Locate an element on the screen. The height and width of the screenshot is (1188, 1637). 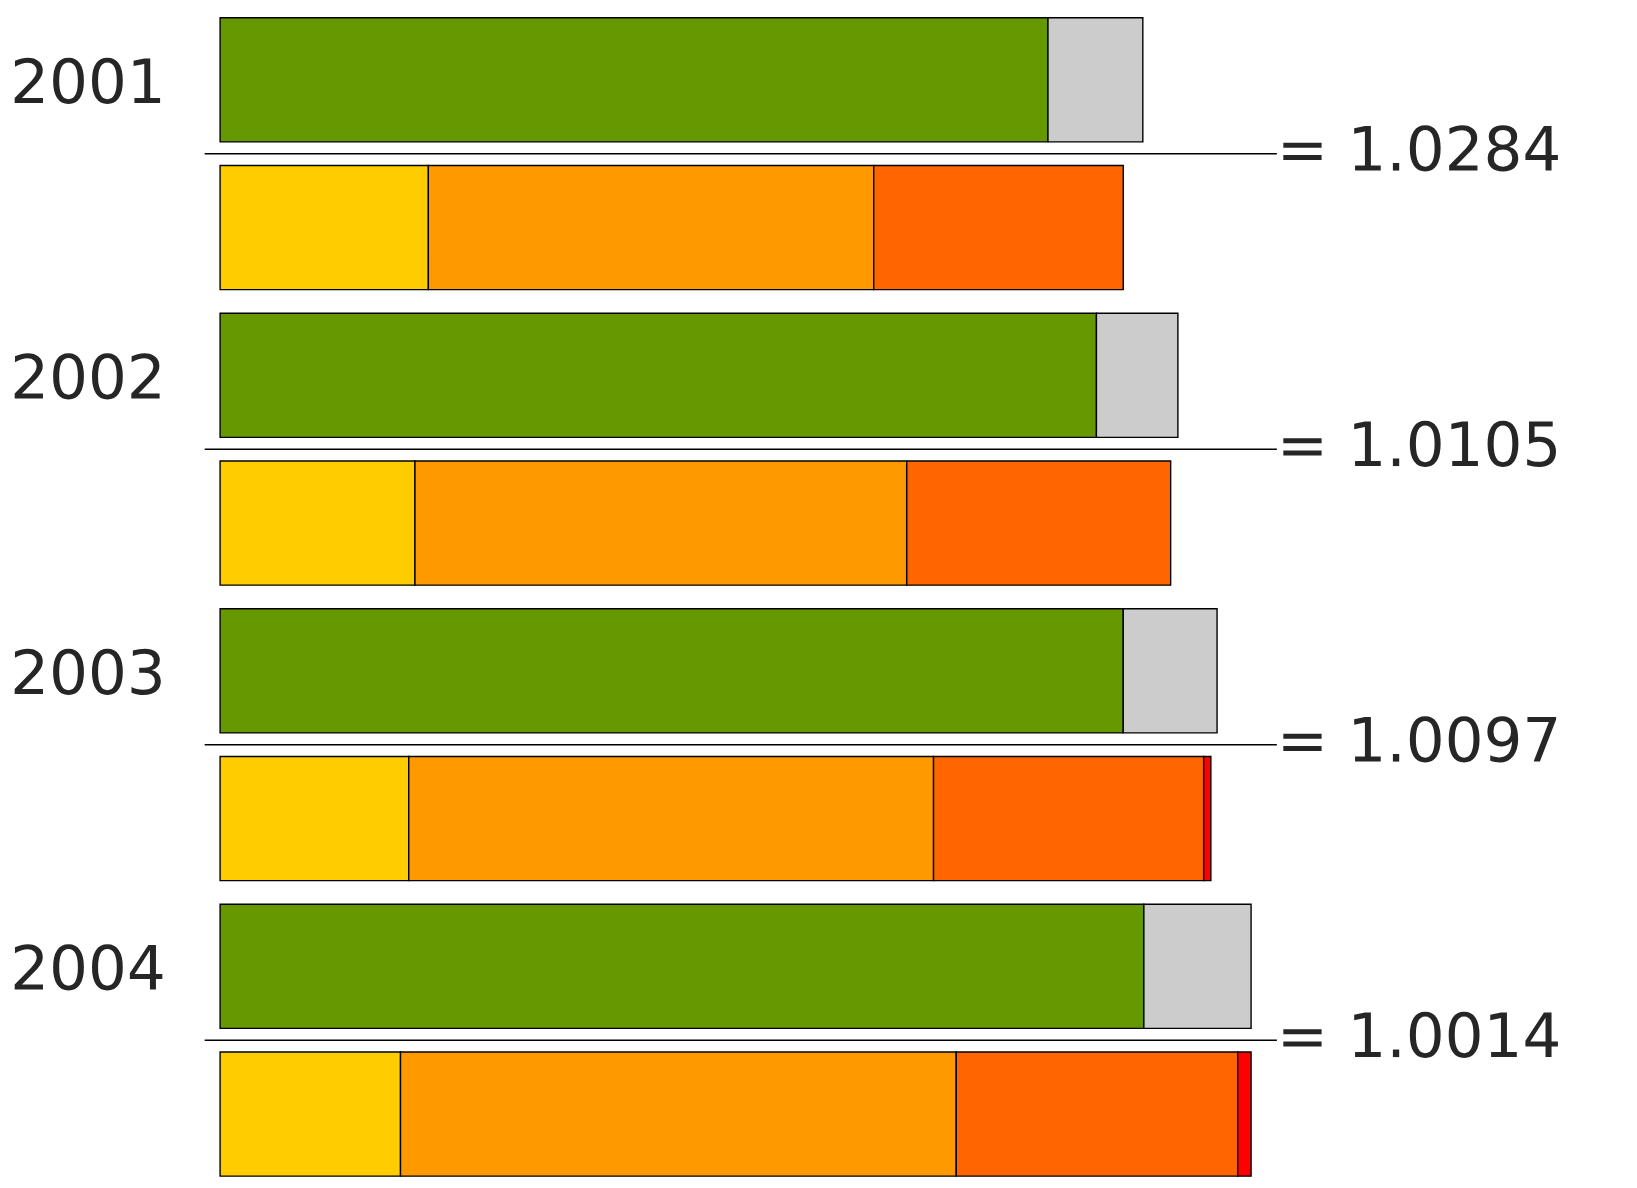
text: = 1.0284 is located at coordinates (1420, 148).